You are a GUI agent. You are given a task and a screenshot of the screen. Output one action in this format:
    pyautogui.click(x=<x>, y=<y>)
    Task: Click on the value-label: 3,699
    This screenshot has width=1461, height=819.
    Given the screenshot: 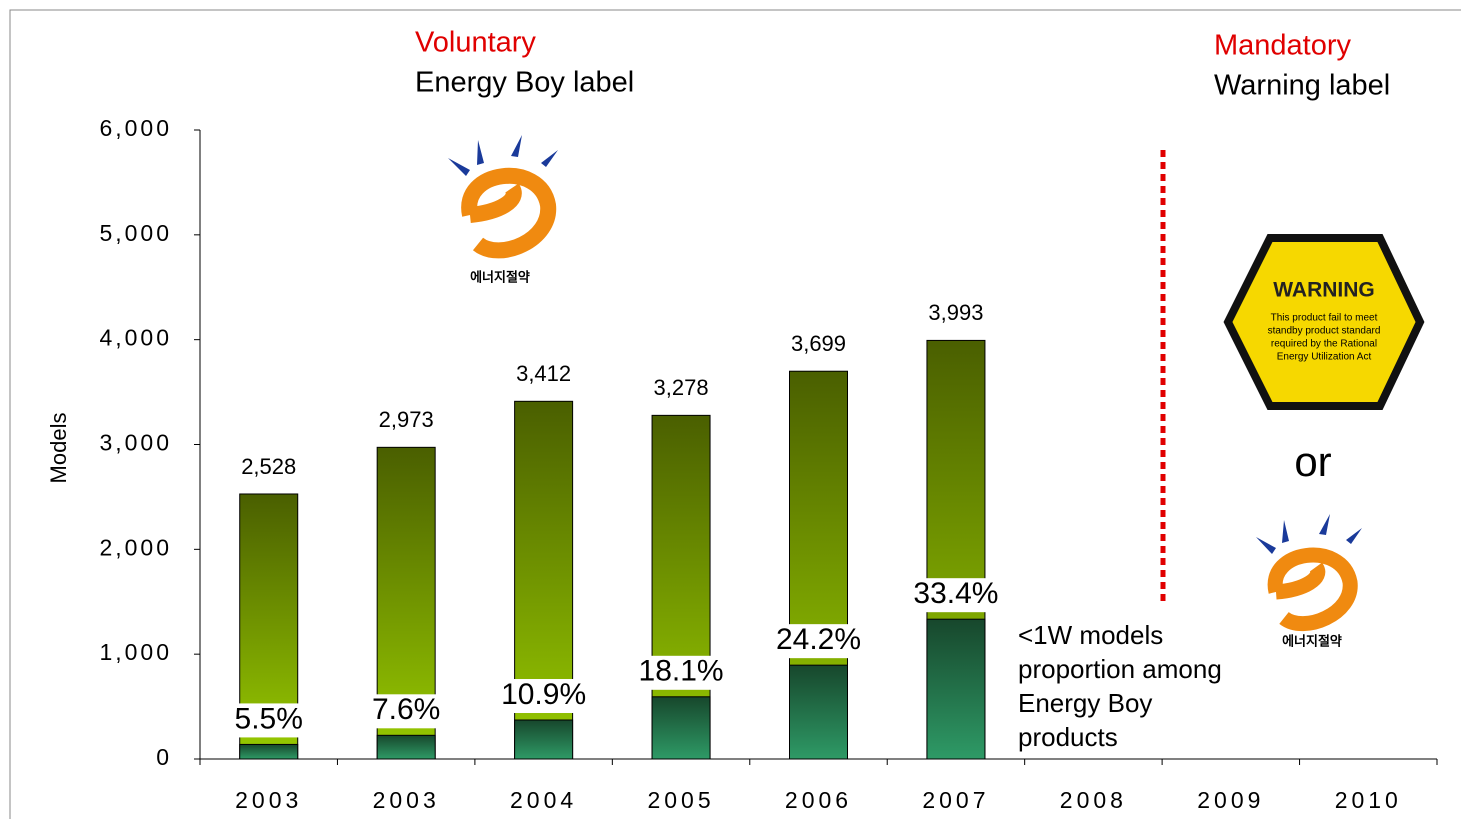 What is the action you would take?
    pyautogui.click(x=818, y=343)
    